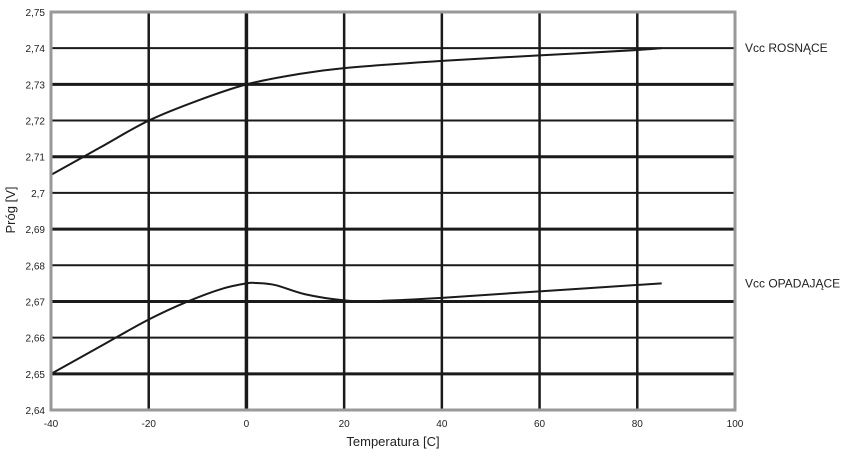 The width and height of the screenshot is (857, 462). Describe the element at coordinates (10, 210) in the screenshot. I see `y-axis-label: Próg [V]` at that location.